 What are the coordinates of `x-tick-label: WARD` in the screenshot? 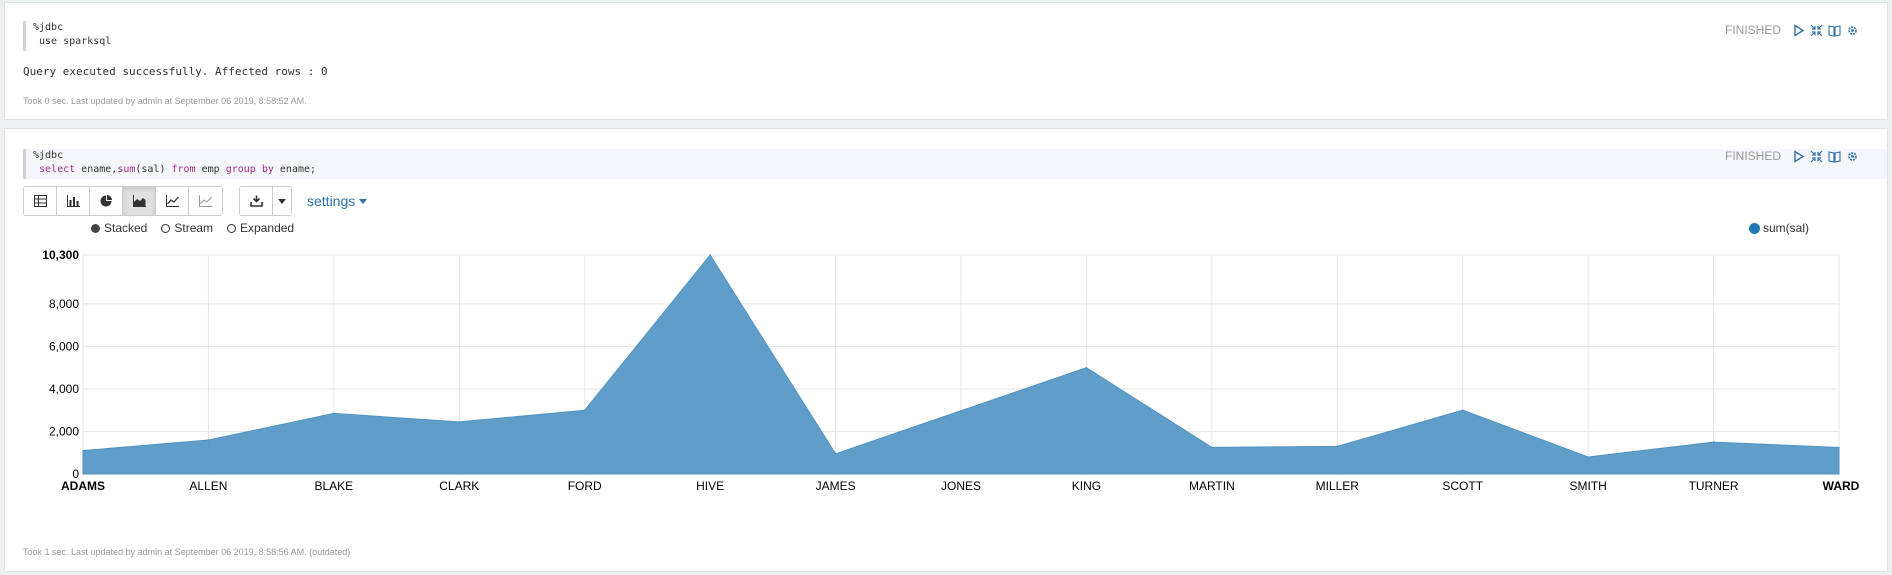 It's located at (1841, 486).